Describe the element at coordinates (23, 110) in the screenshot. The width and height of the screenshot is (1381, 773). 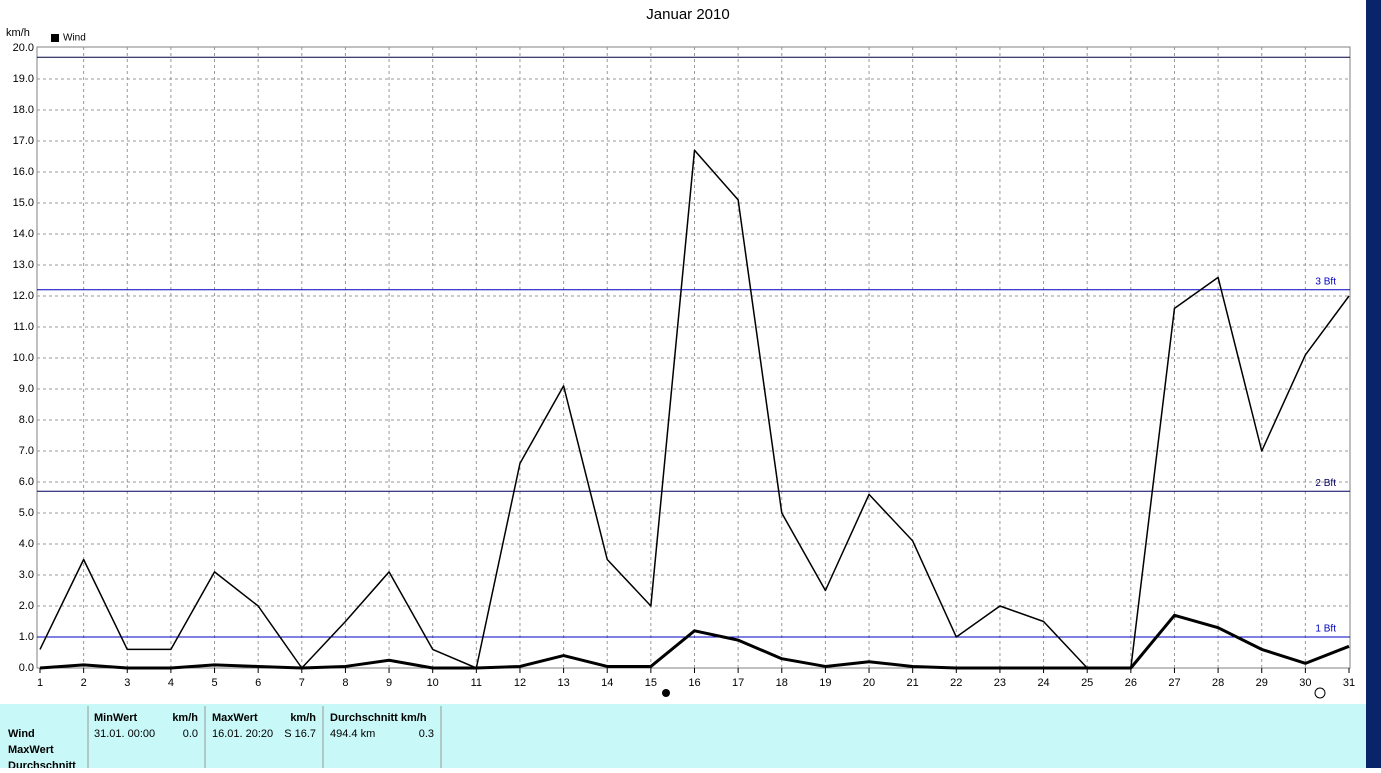
I see `y-tick-label: 18.0` at that location.